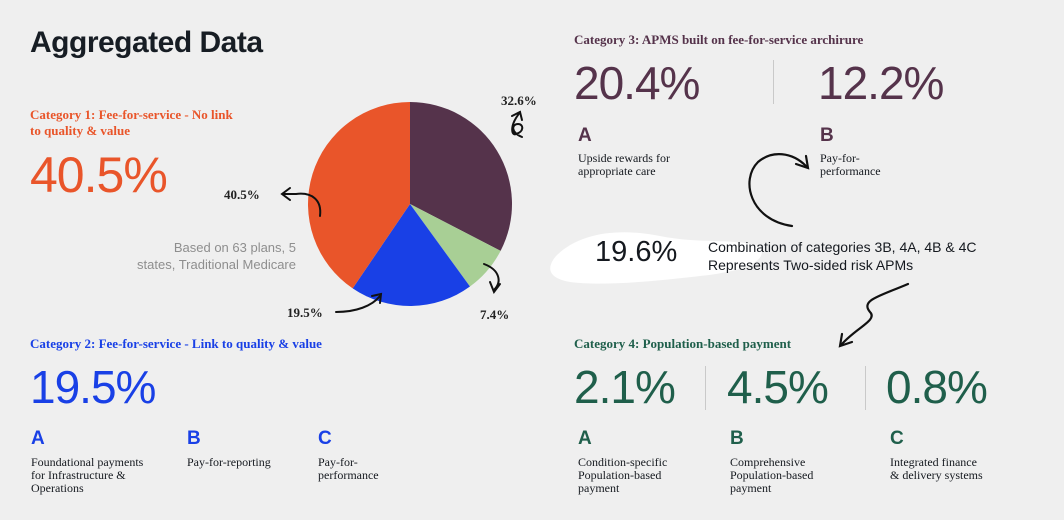  What do you see at coordinates (358, 304) in the screenshot?
I see `arrow-19-icon` at bounding box center [358, 304].